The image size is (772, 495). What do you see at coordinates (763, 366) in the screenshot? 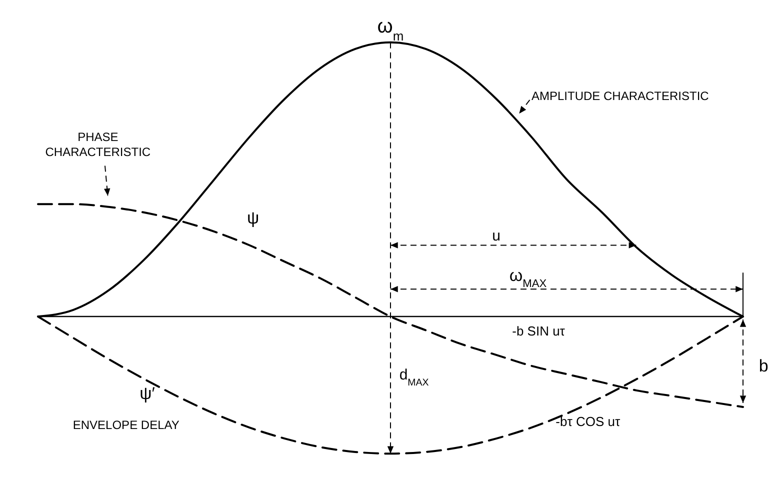
I see `text: b` at bounding box center [763, 366].